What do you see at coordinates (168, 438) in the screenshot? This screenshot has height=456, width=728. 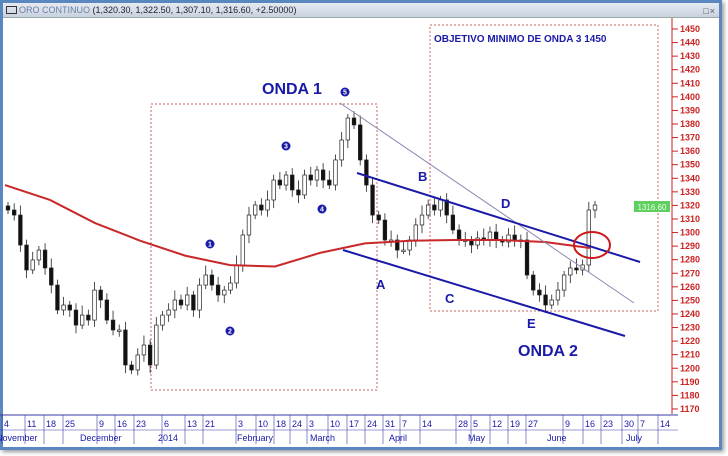 I see `month-label: 2014` at bounding box center [168, 438].